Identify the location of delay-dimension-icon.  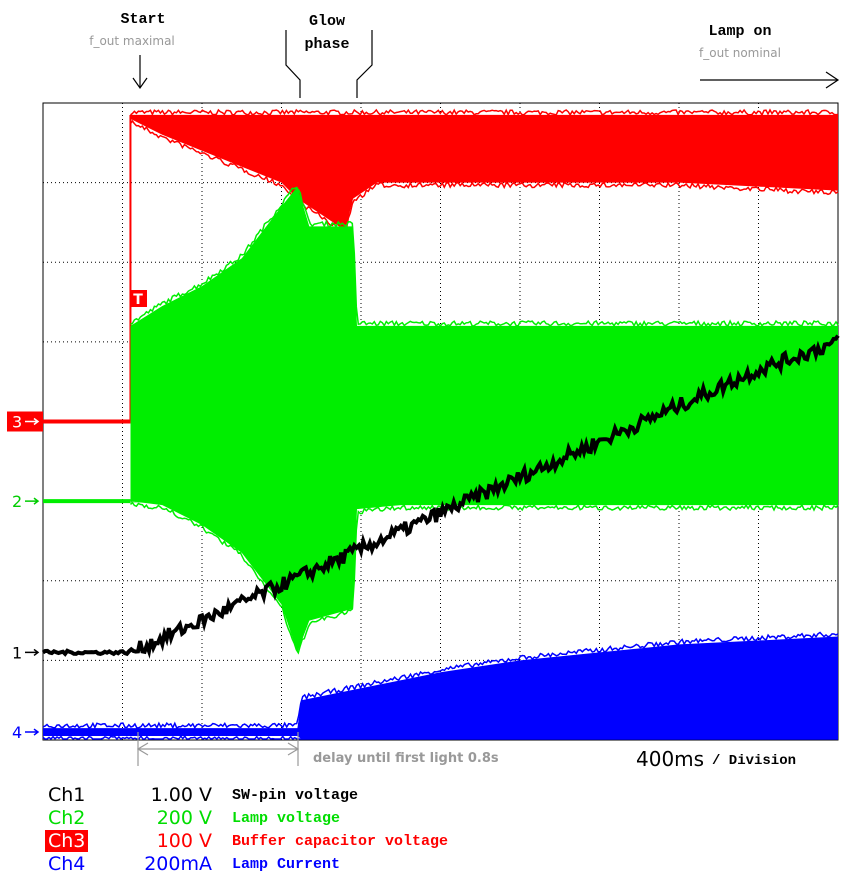
(218, 749).